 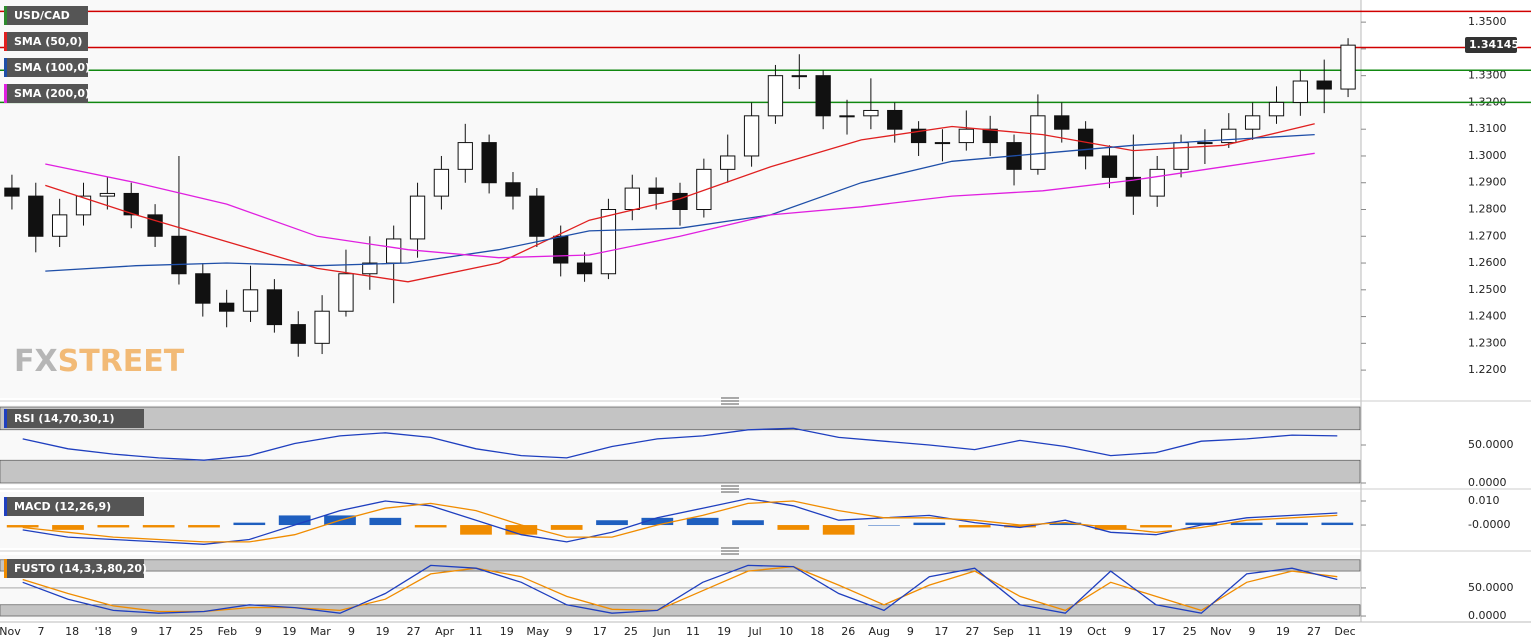 What do you see at coordinates (1487, 289) in the screenshot?
I see `y-tick-label: 1.2500` at bounding box center [1487, 289].